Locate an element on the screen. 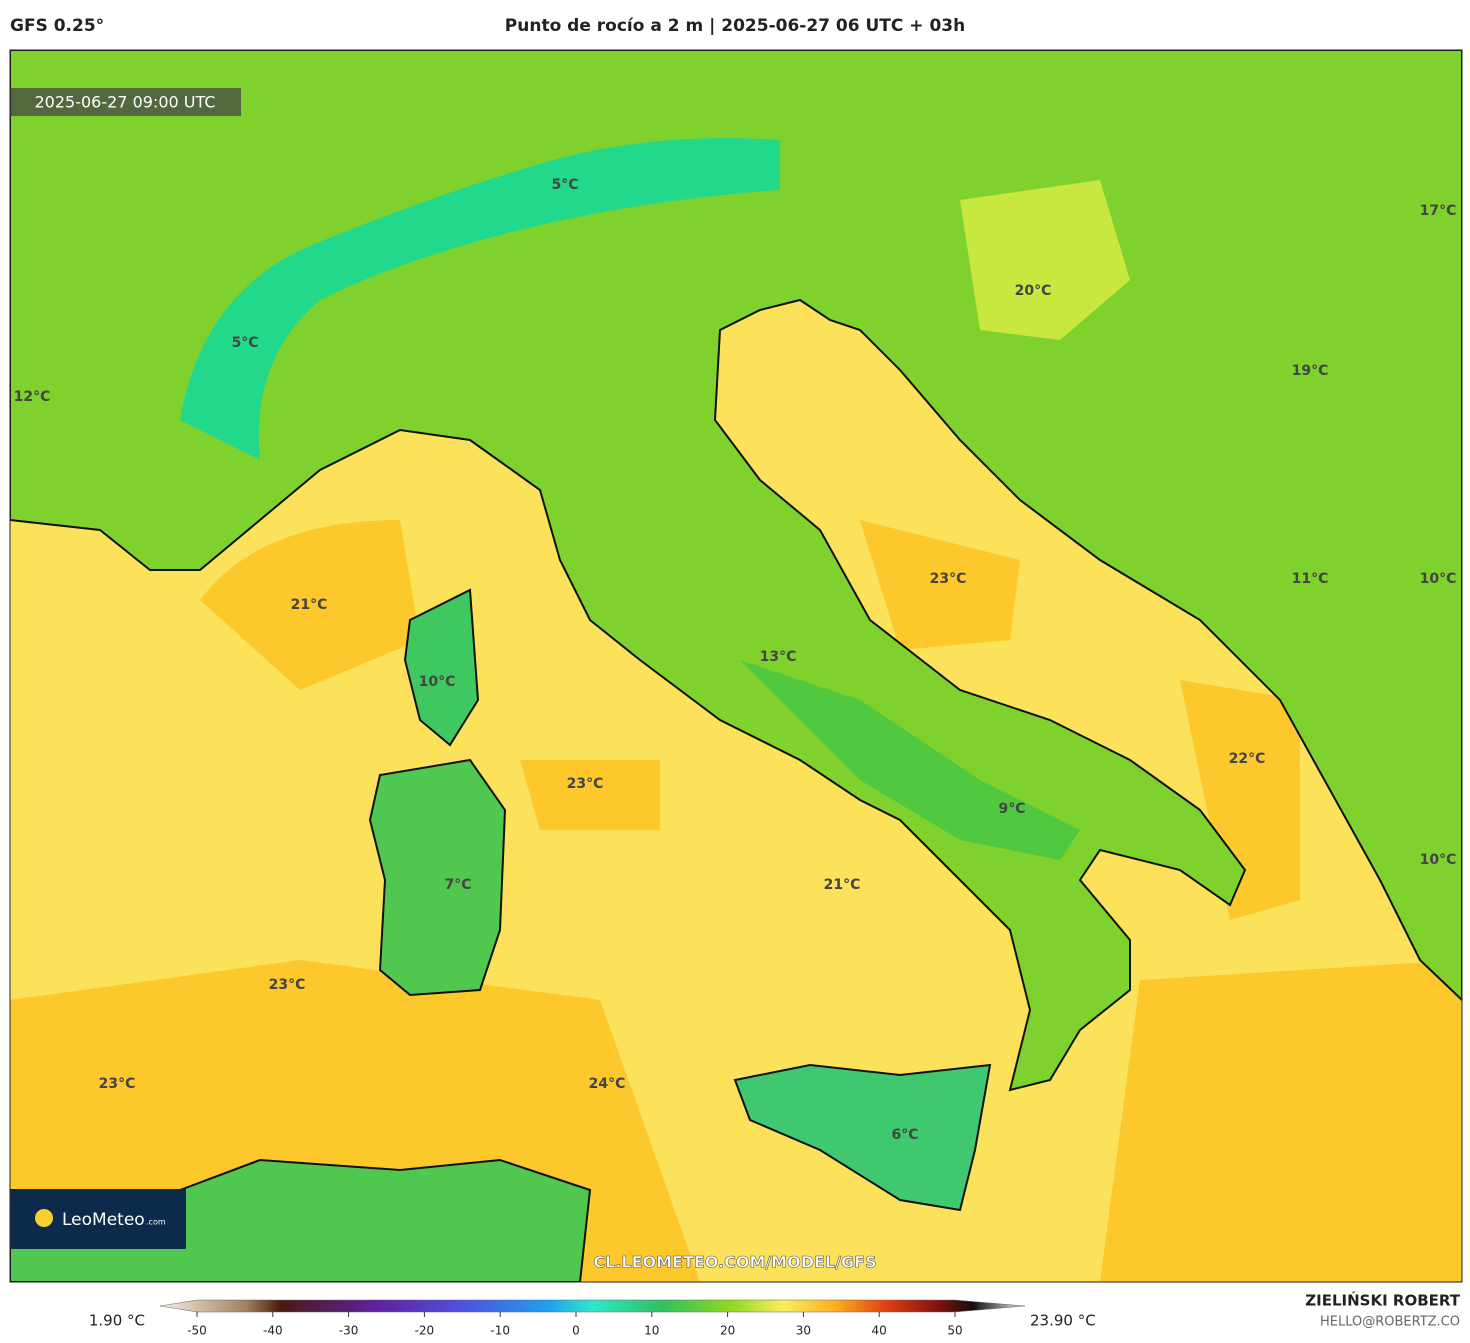 Image resolution: width=1470 pixels, height=1343 pixels. logo-text: LeoMeteo is located at coordinates (103, 1220).